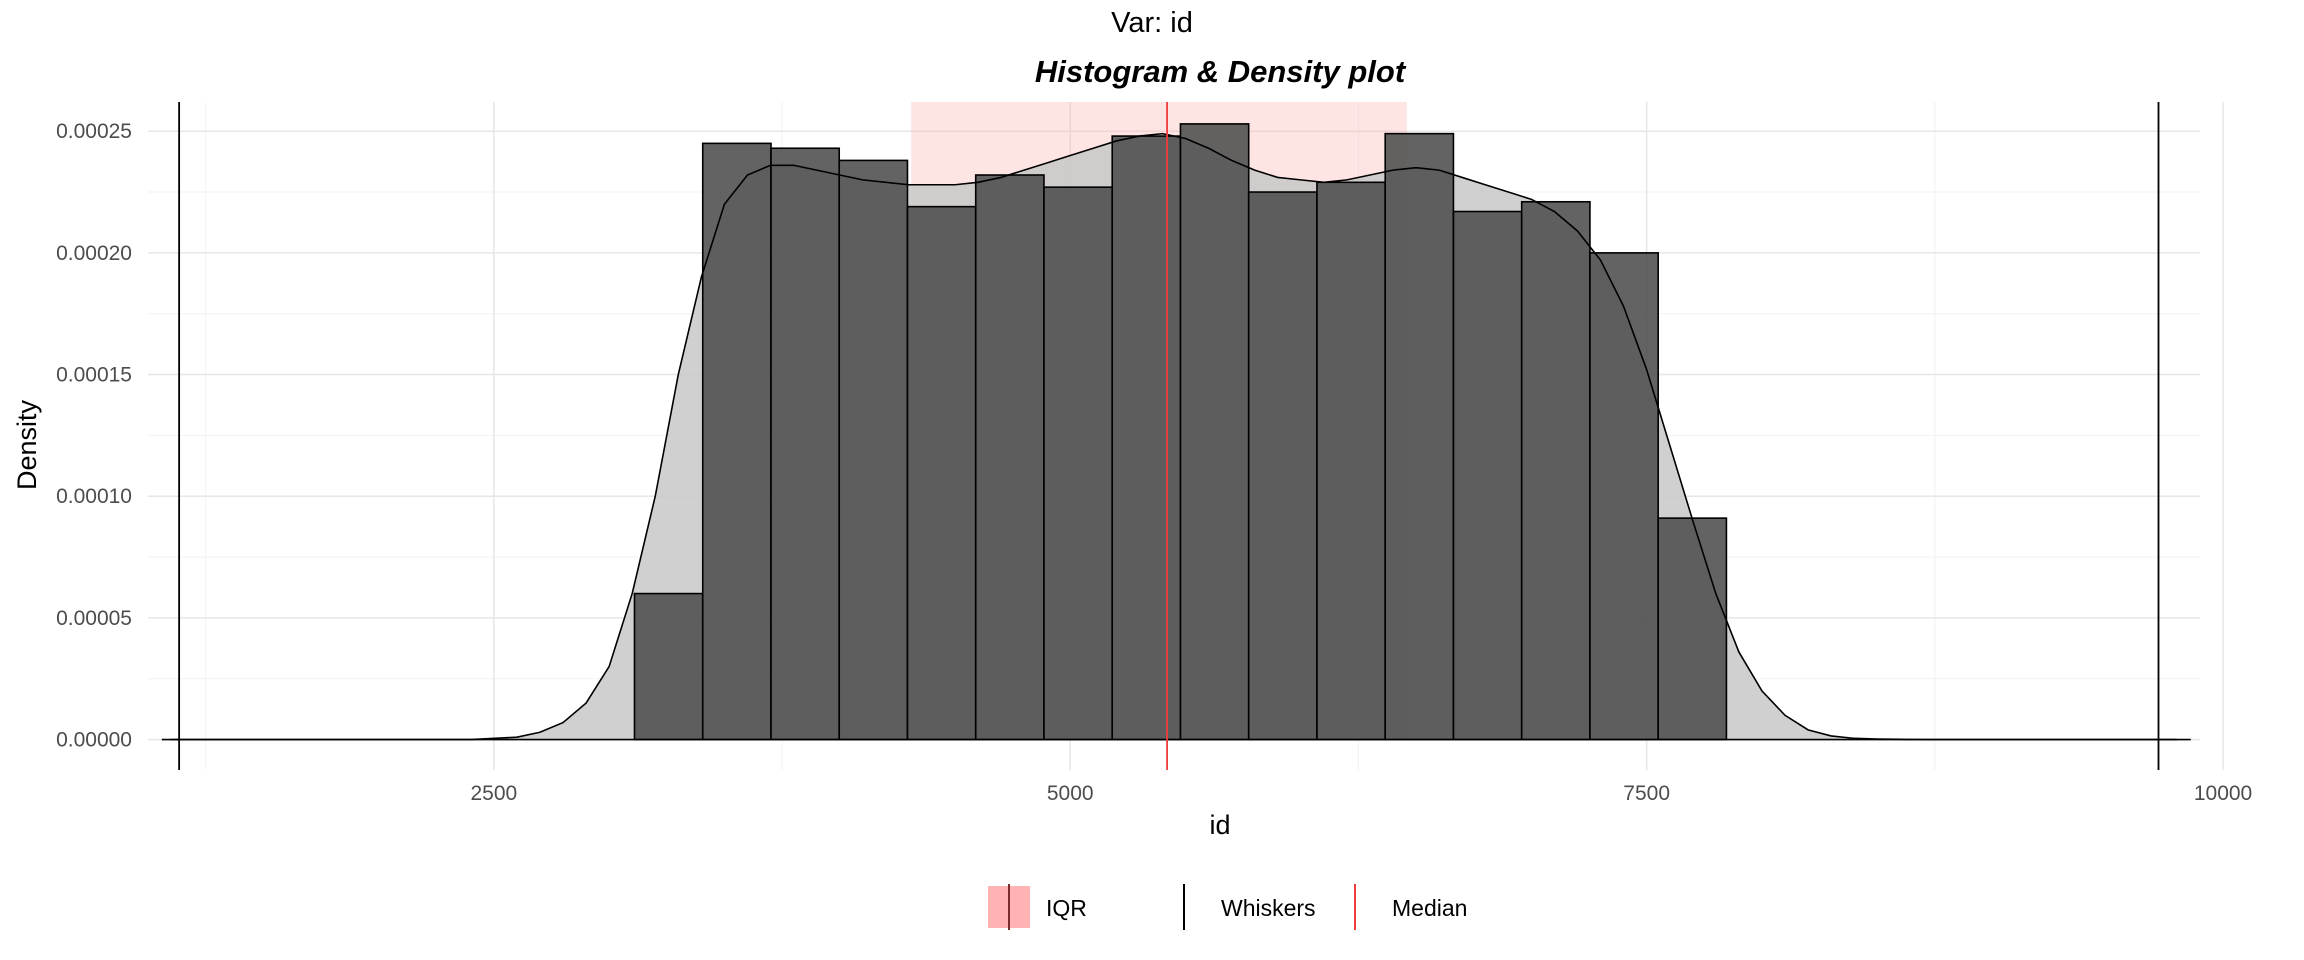 Image resolution: width=2304 pixels, height=960 pixels. Describe the element at coordinates (94, 496) in the screenshot. I see `y-tick-label: 0.00010` at that location.